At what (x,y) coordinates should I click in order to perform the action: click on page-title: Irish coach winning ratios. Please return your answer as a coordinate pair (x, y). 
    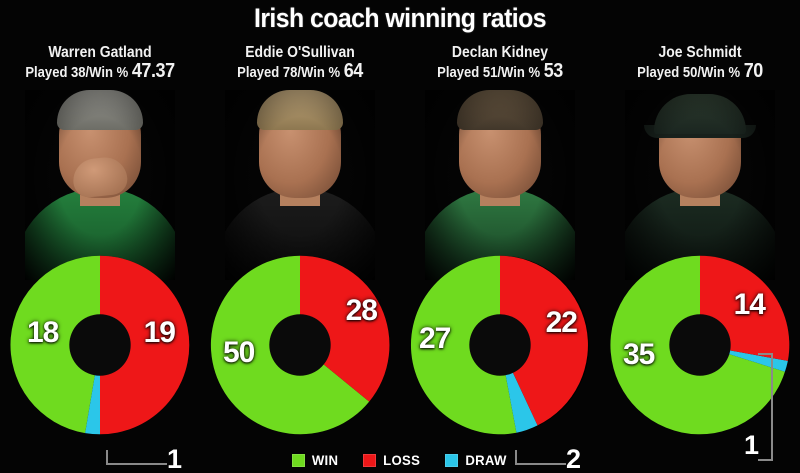
    Looking at the image, I should click on (400, 18).